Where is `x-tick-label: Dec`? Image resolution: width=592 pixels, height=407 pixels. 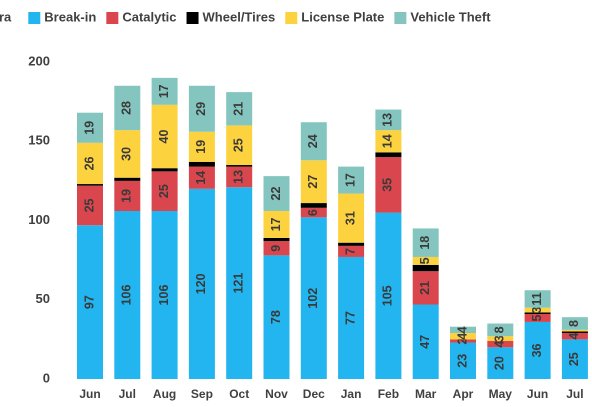
x-tick-label: Dec is located at coordinates (314, 394).